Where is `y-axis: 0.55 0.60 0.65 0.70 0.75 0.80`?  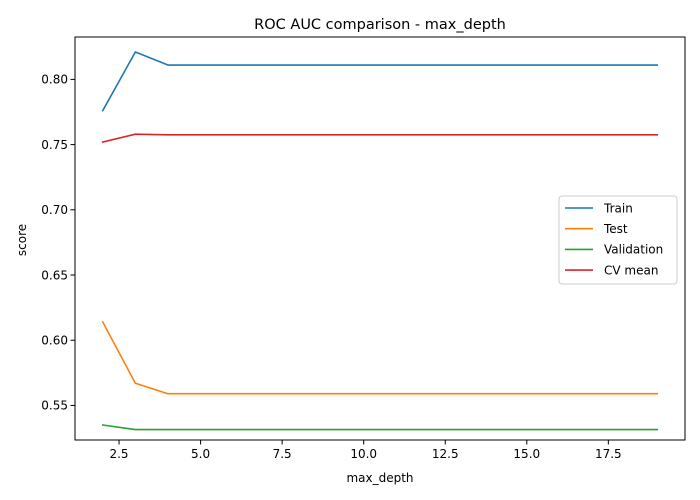 y-axis: 0.55 0.60 0.65 0.70 0.75 0.80 is located at coordinates (58, 243).